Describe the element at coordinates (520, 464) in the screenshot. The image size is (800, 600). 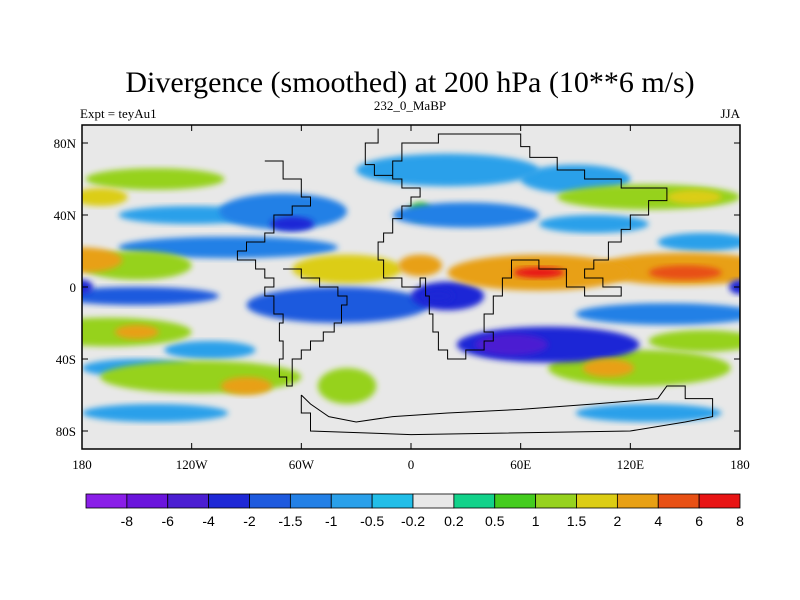
I see `x-tick-label: 60E` at that location.